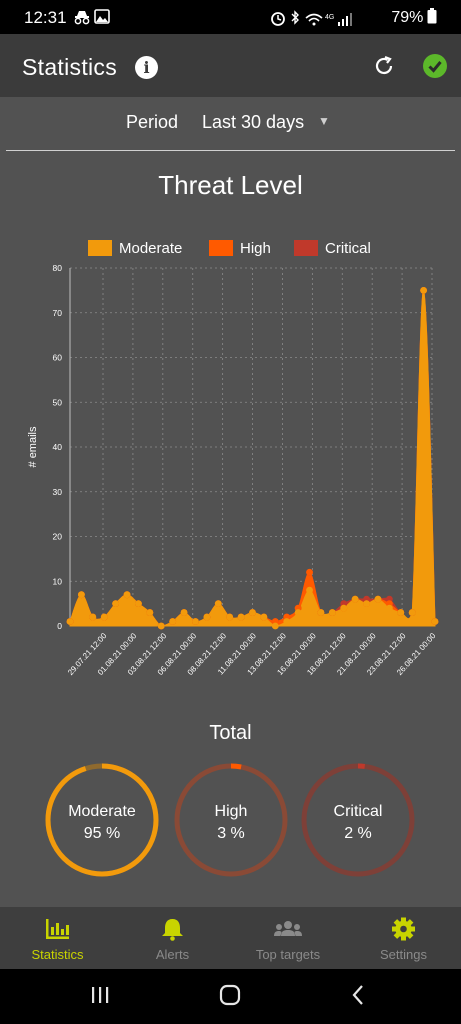 The width and height of the screenshot is (461, 1024). I want to click on app-bar: Statistics i, so click(230, 65).